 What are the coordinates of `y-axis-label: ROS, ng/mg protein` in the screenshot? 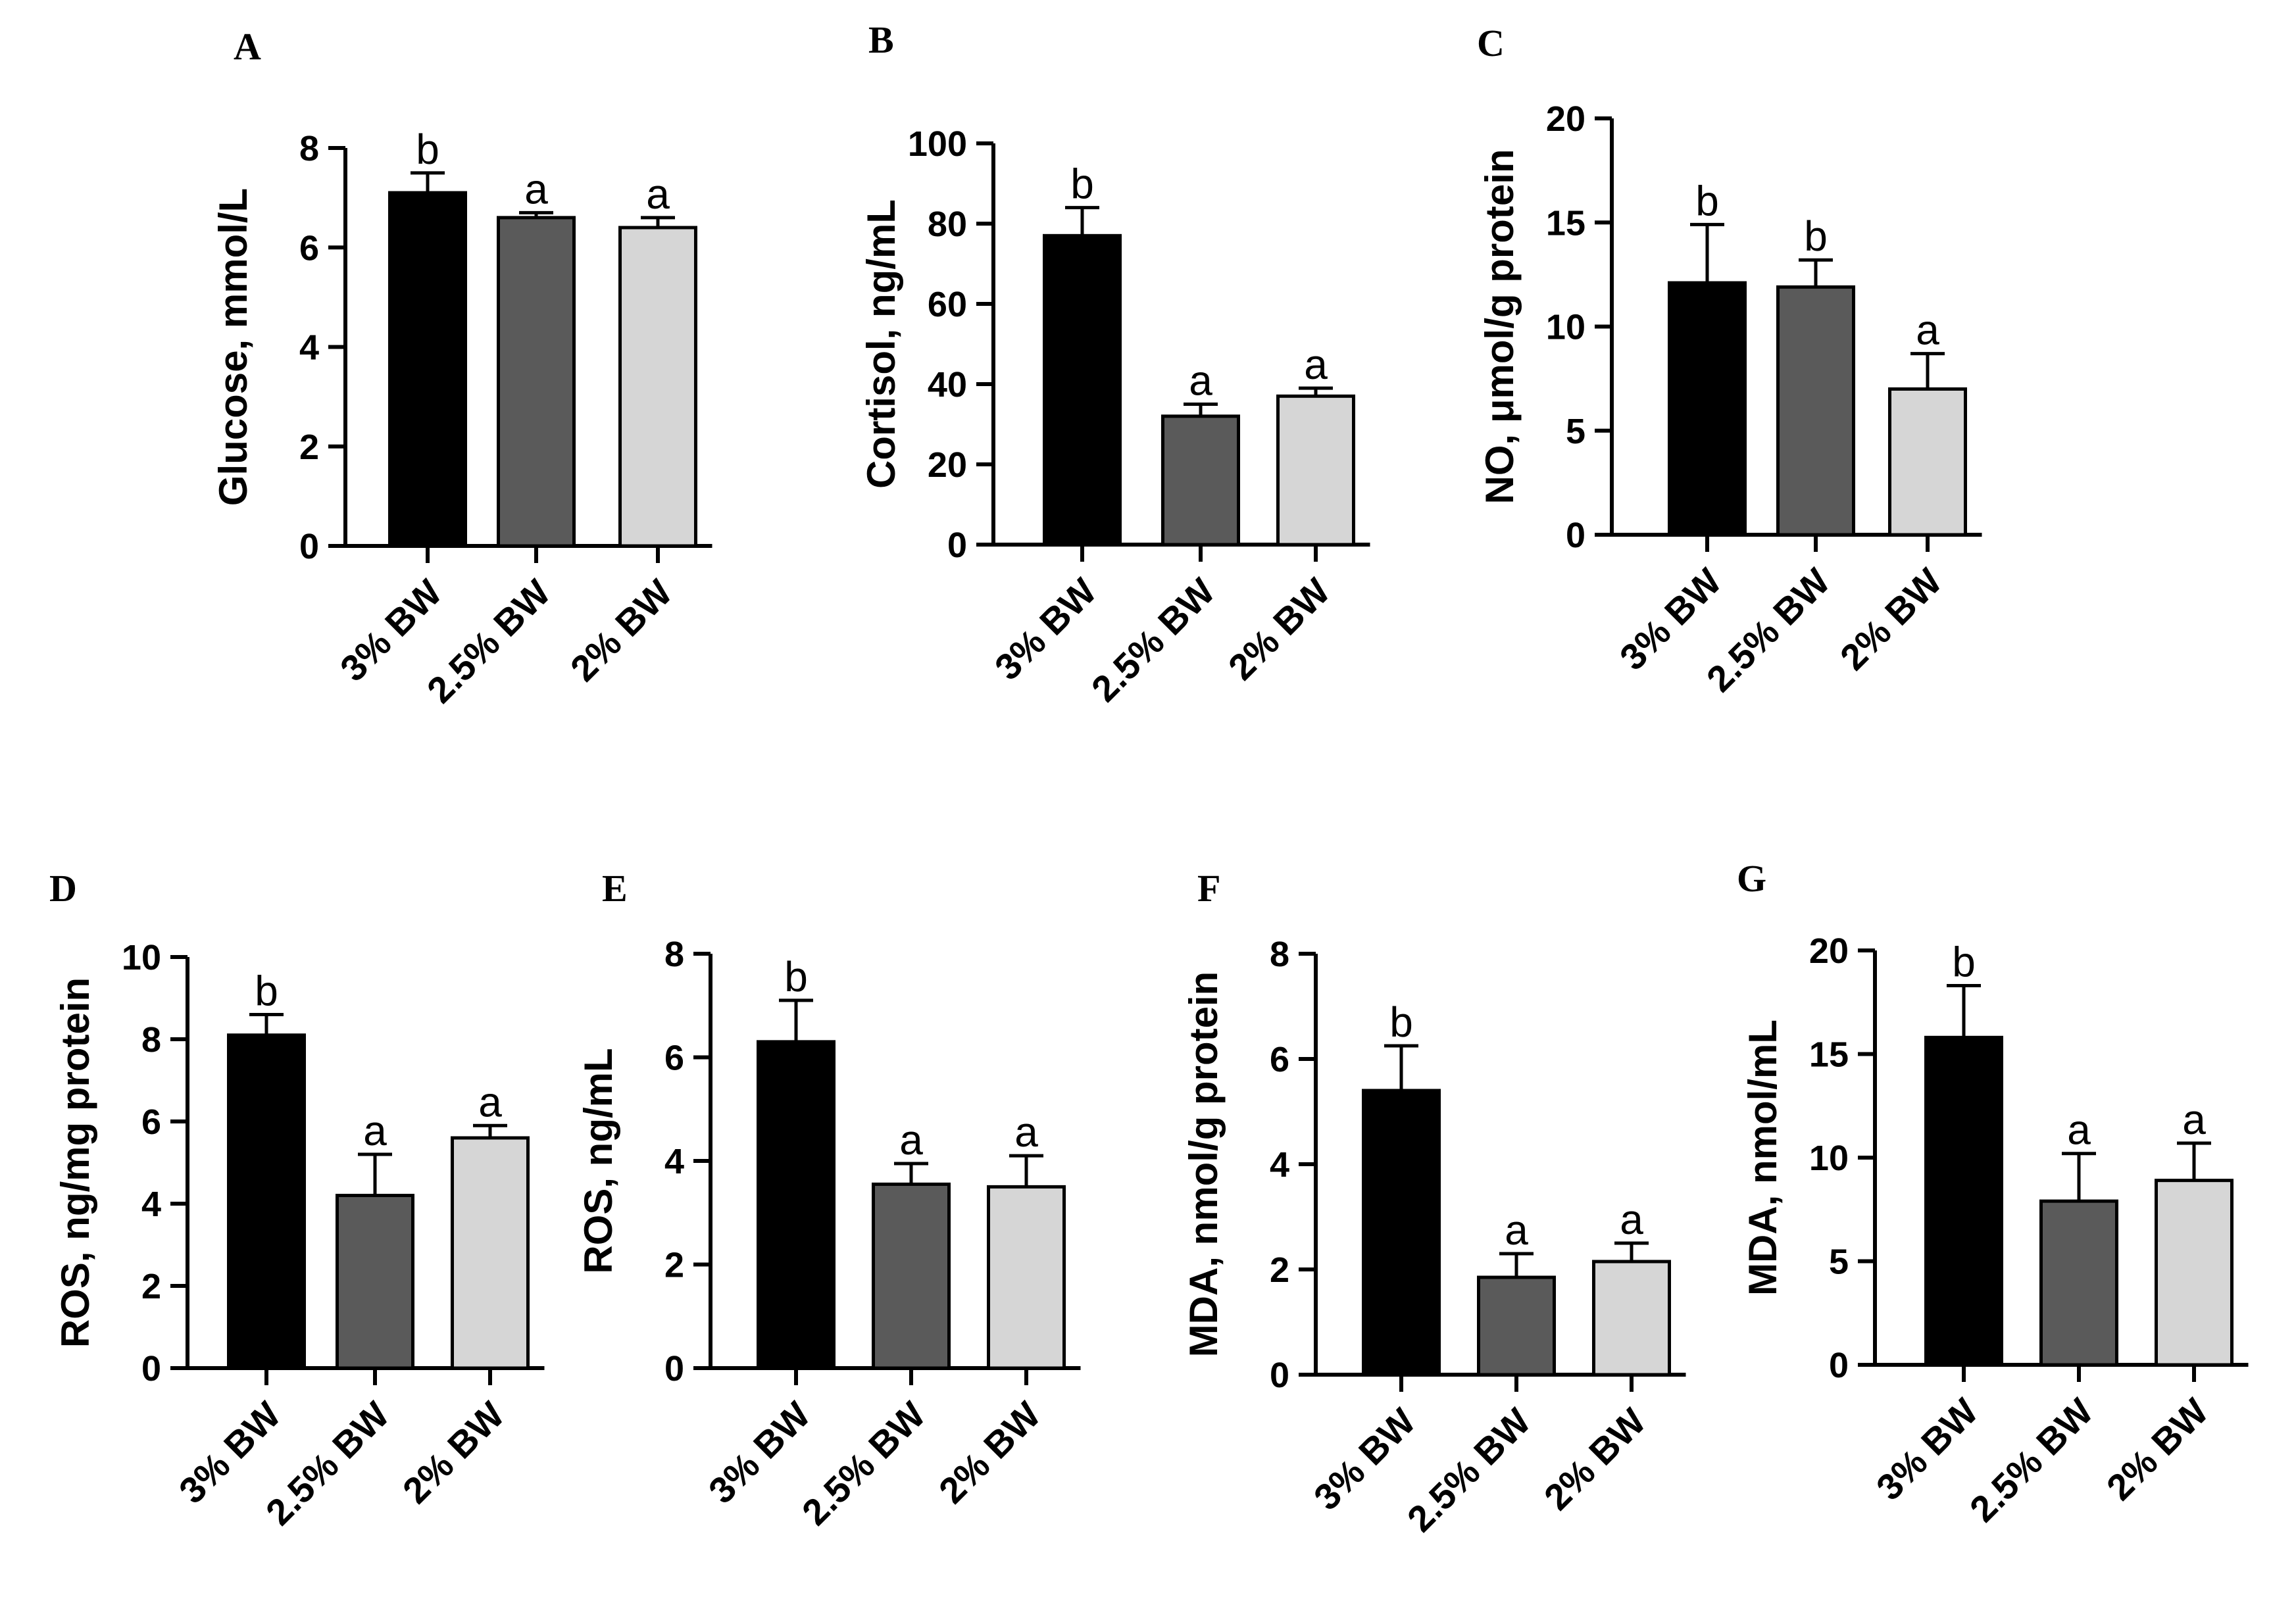 It's located at (75, 1162).